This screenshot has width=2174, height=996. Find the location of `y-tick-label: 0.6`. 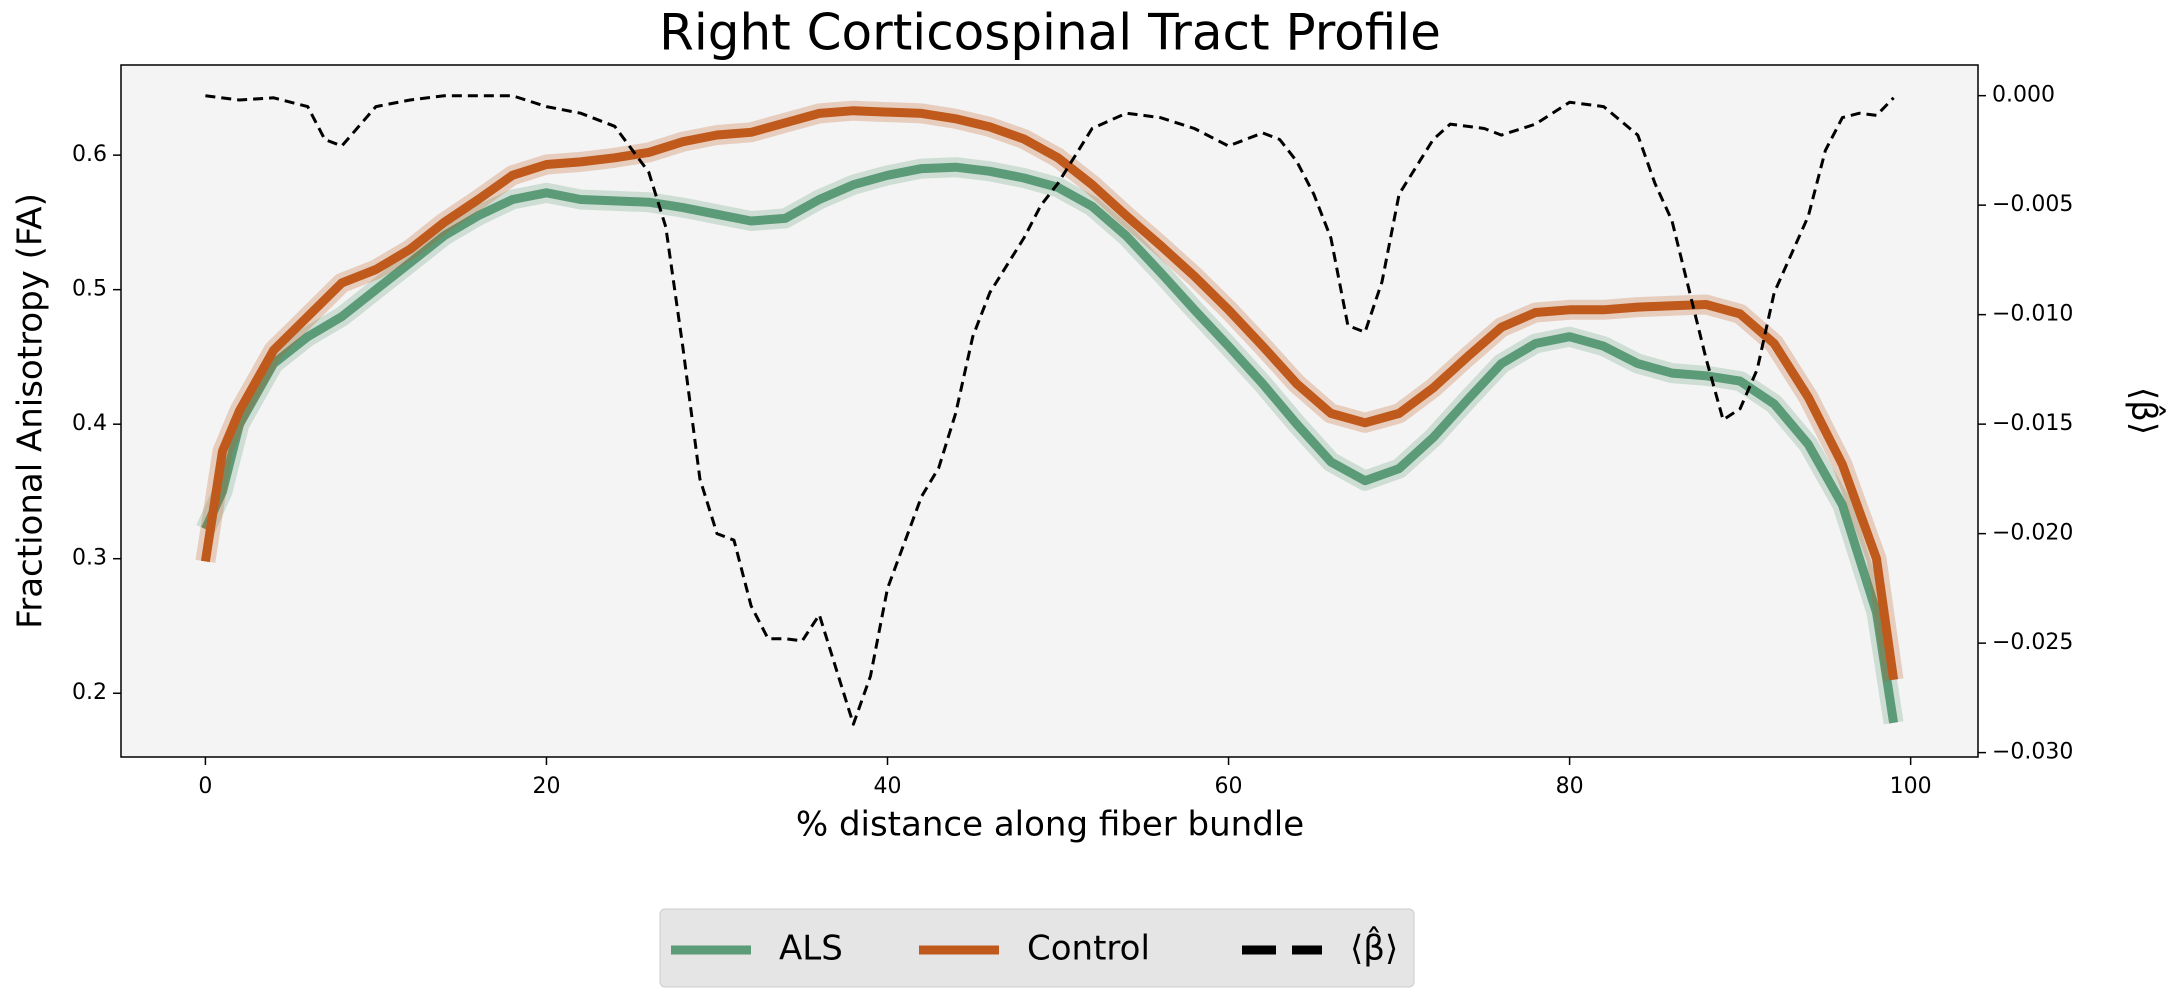

y-tick-label: 0.6 is located at coordinates (89, 154).